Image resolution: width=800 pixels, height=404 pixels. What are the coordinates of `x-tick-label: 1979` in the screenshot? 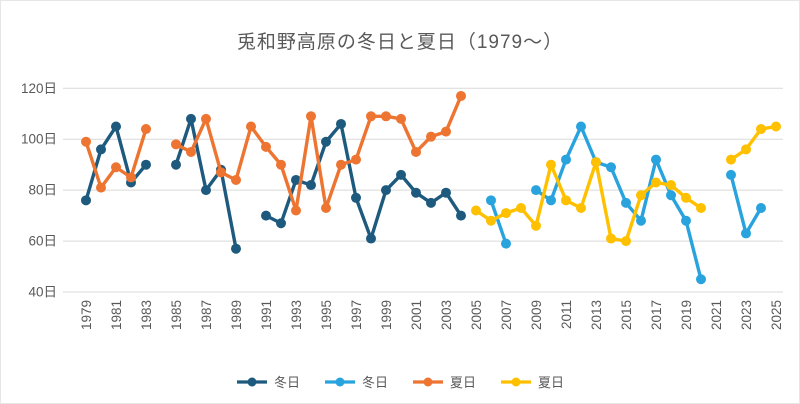 It's located at (86, 315).